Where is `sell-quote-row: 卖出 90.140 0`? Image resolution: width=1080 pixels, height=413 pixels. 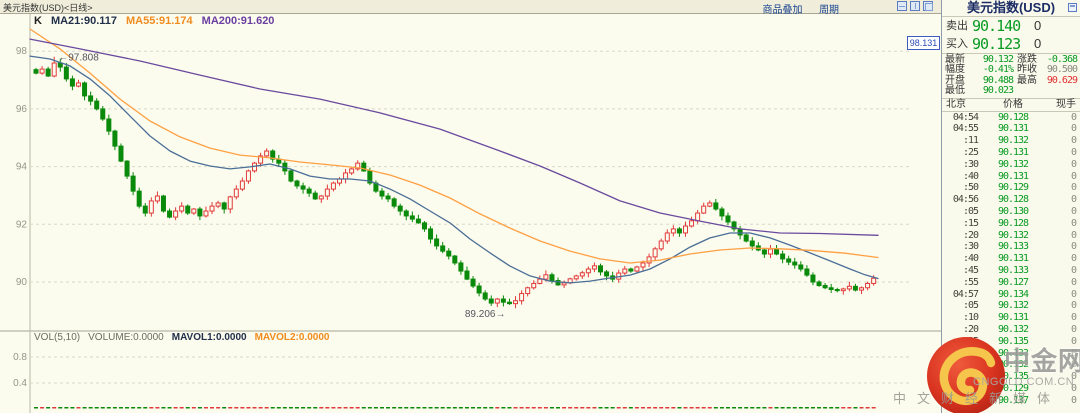
sell-quote-row: 卖出 90.140 0 is located at coordinates (1011, 26).